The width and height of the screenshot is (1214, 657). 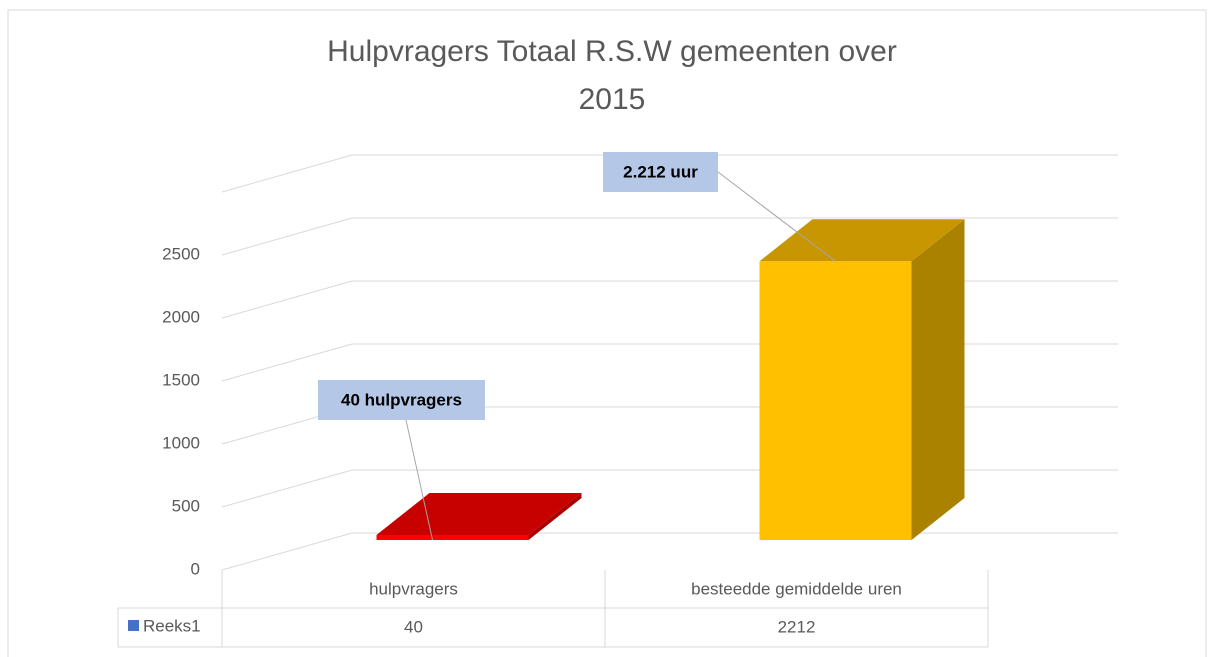 I want to click on table-value: 2212, so click(x=797, y=626).